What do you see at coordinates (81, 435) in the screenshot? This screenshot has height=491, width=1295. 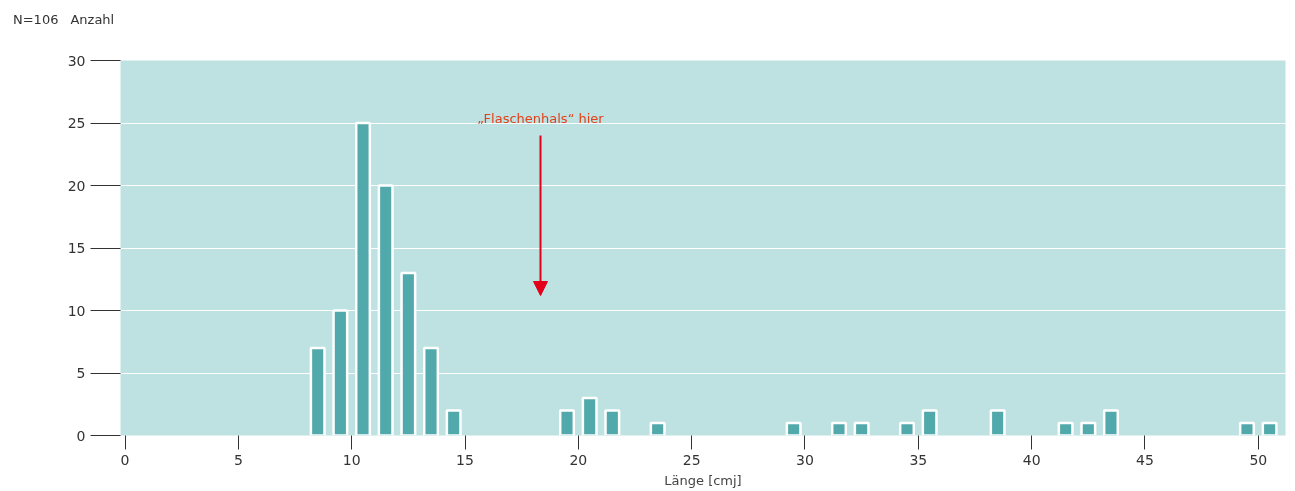 I see `y-tick-label: 0` at bounding box center [81, 435].